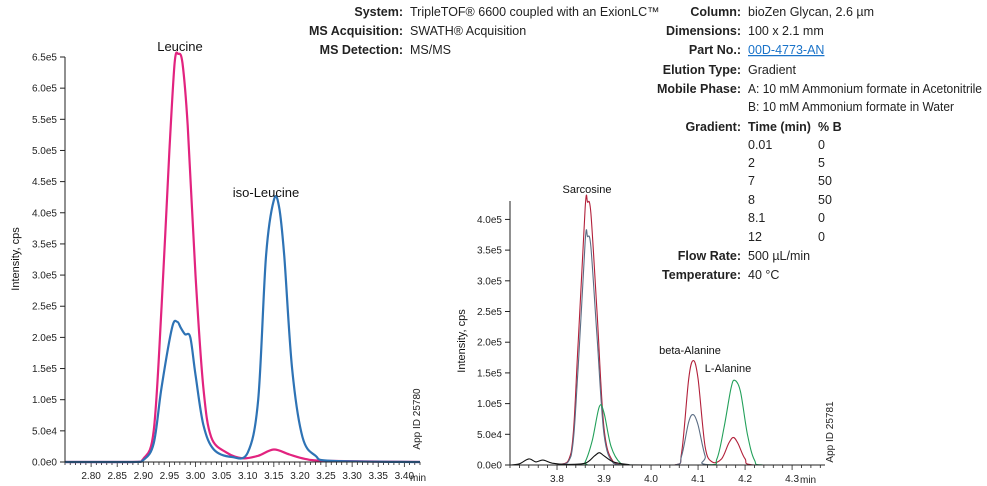 The width and height of the screenshot is (987, 486). Describe the element at coordinates (772, 70) in the screenshot. I see `cond-elution-value: Gradient` at that location.